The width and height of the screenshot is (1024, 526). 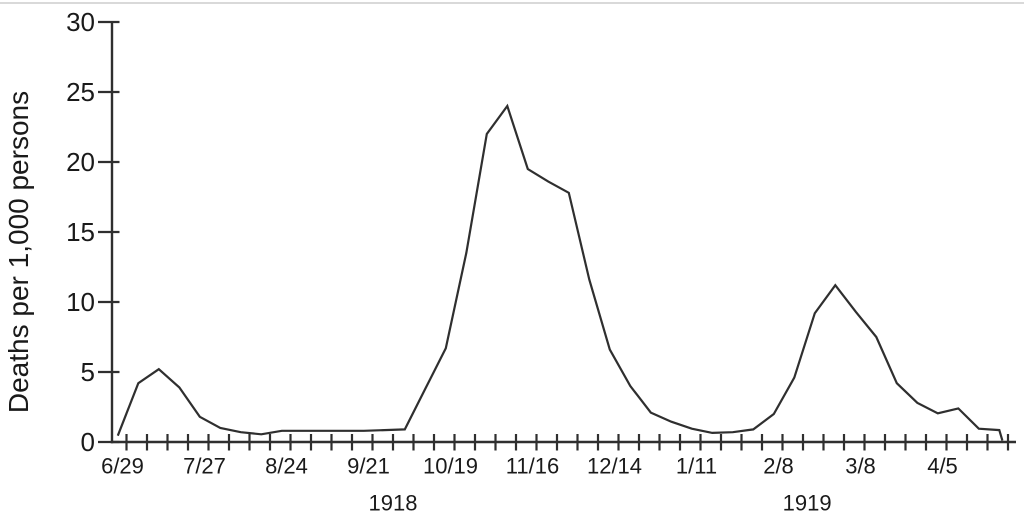 I want to click on y-tick-label: 0, so click(x=88, y=442).